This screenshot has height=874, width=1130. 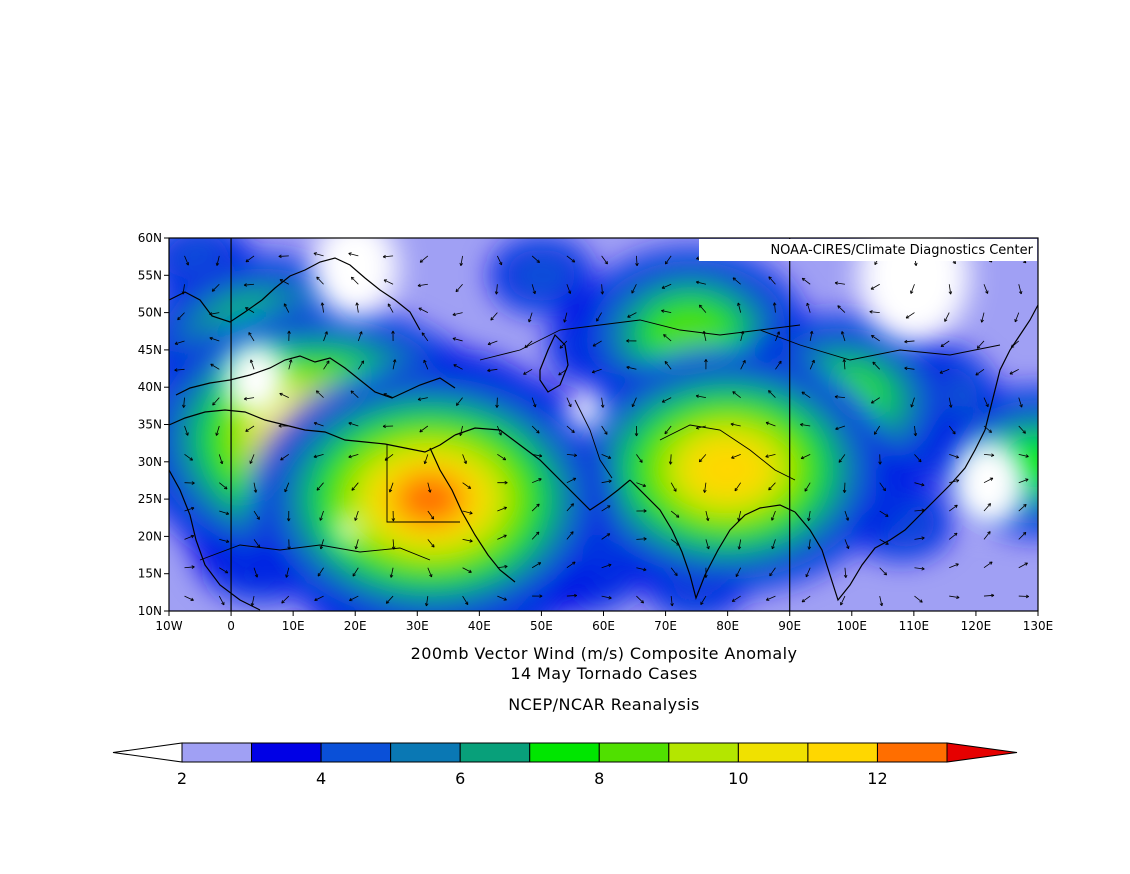 I want to click on border-egypt-libya, so click(x=423, y=483).